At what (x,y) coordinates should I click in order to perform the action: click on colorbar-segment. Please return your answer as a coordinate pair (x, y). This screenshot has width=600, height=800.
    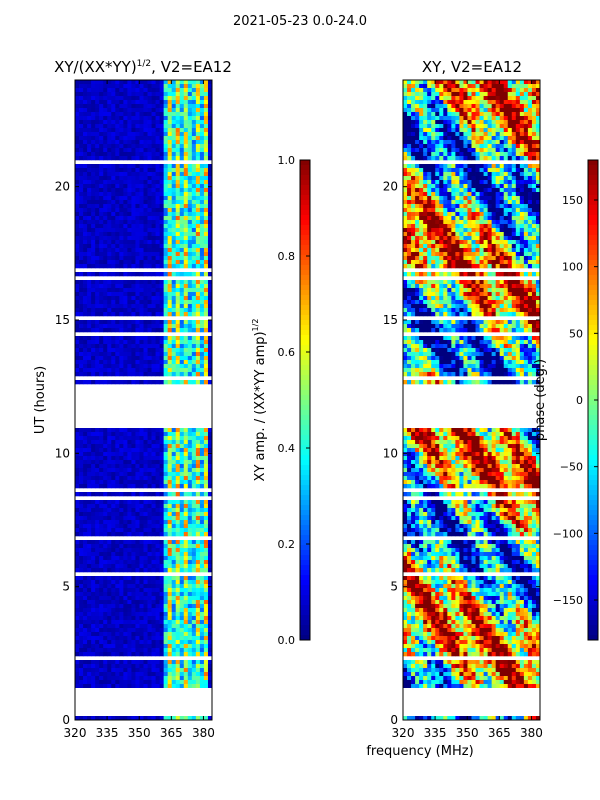
    Looking at the image, I should click on (305, 213).